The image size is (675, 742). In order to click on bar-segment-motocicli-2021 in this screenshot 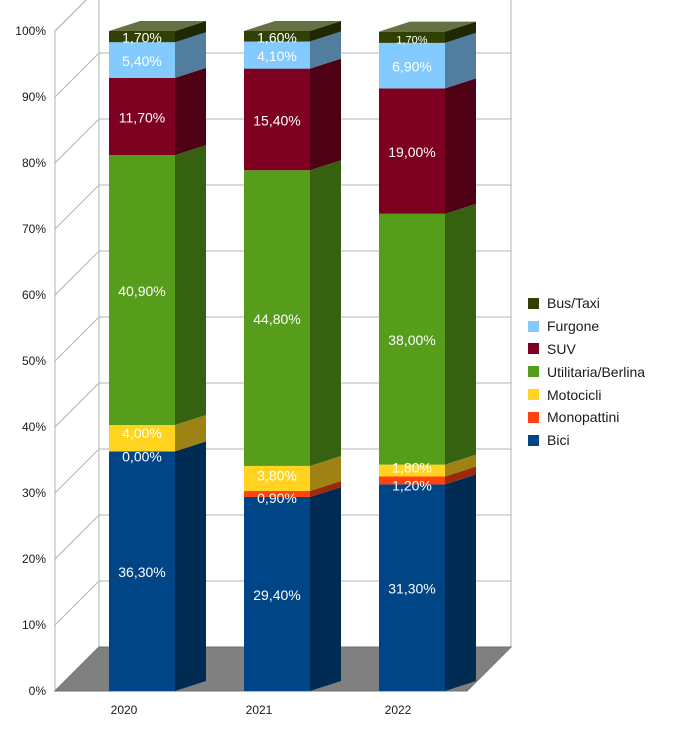, I will do `click(292, 473)`.